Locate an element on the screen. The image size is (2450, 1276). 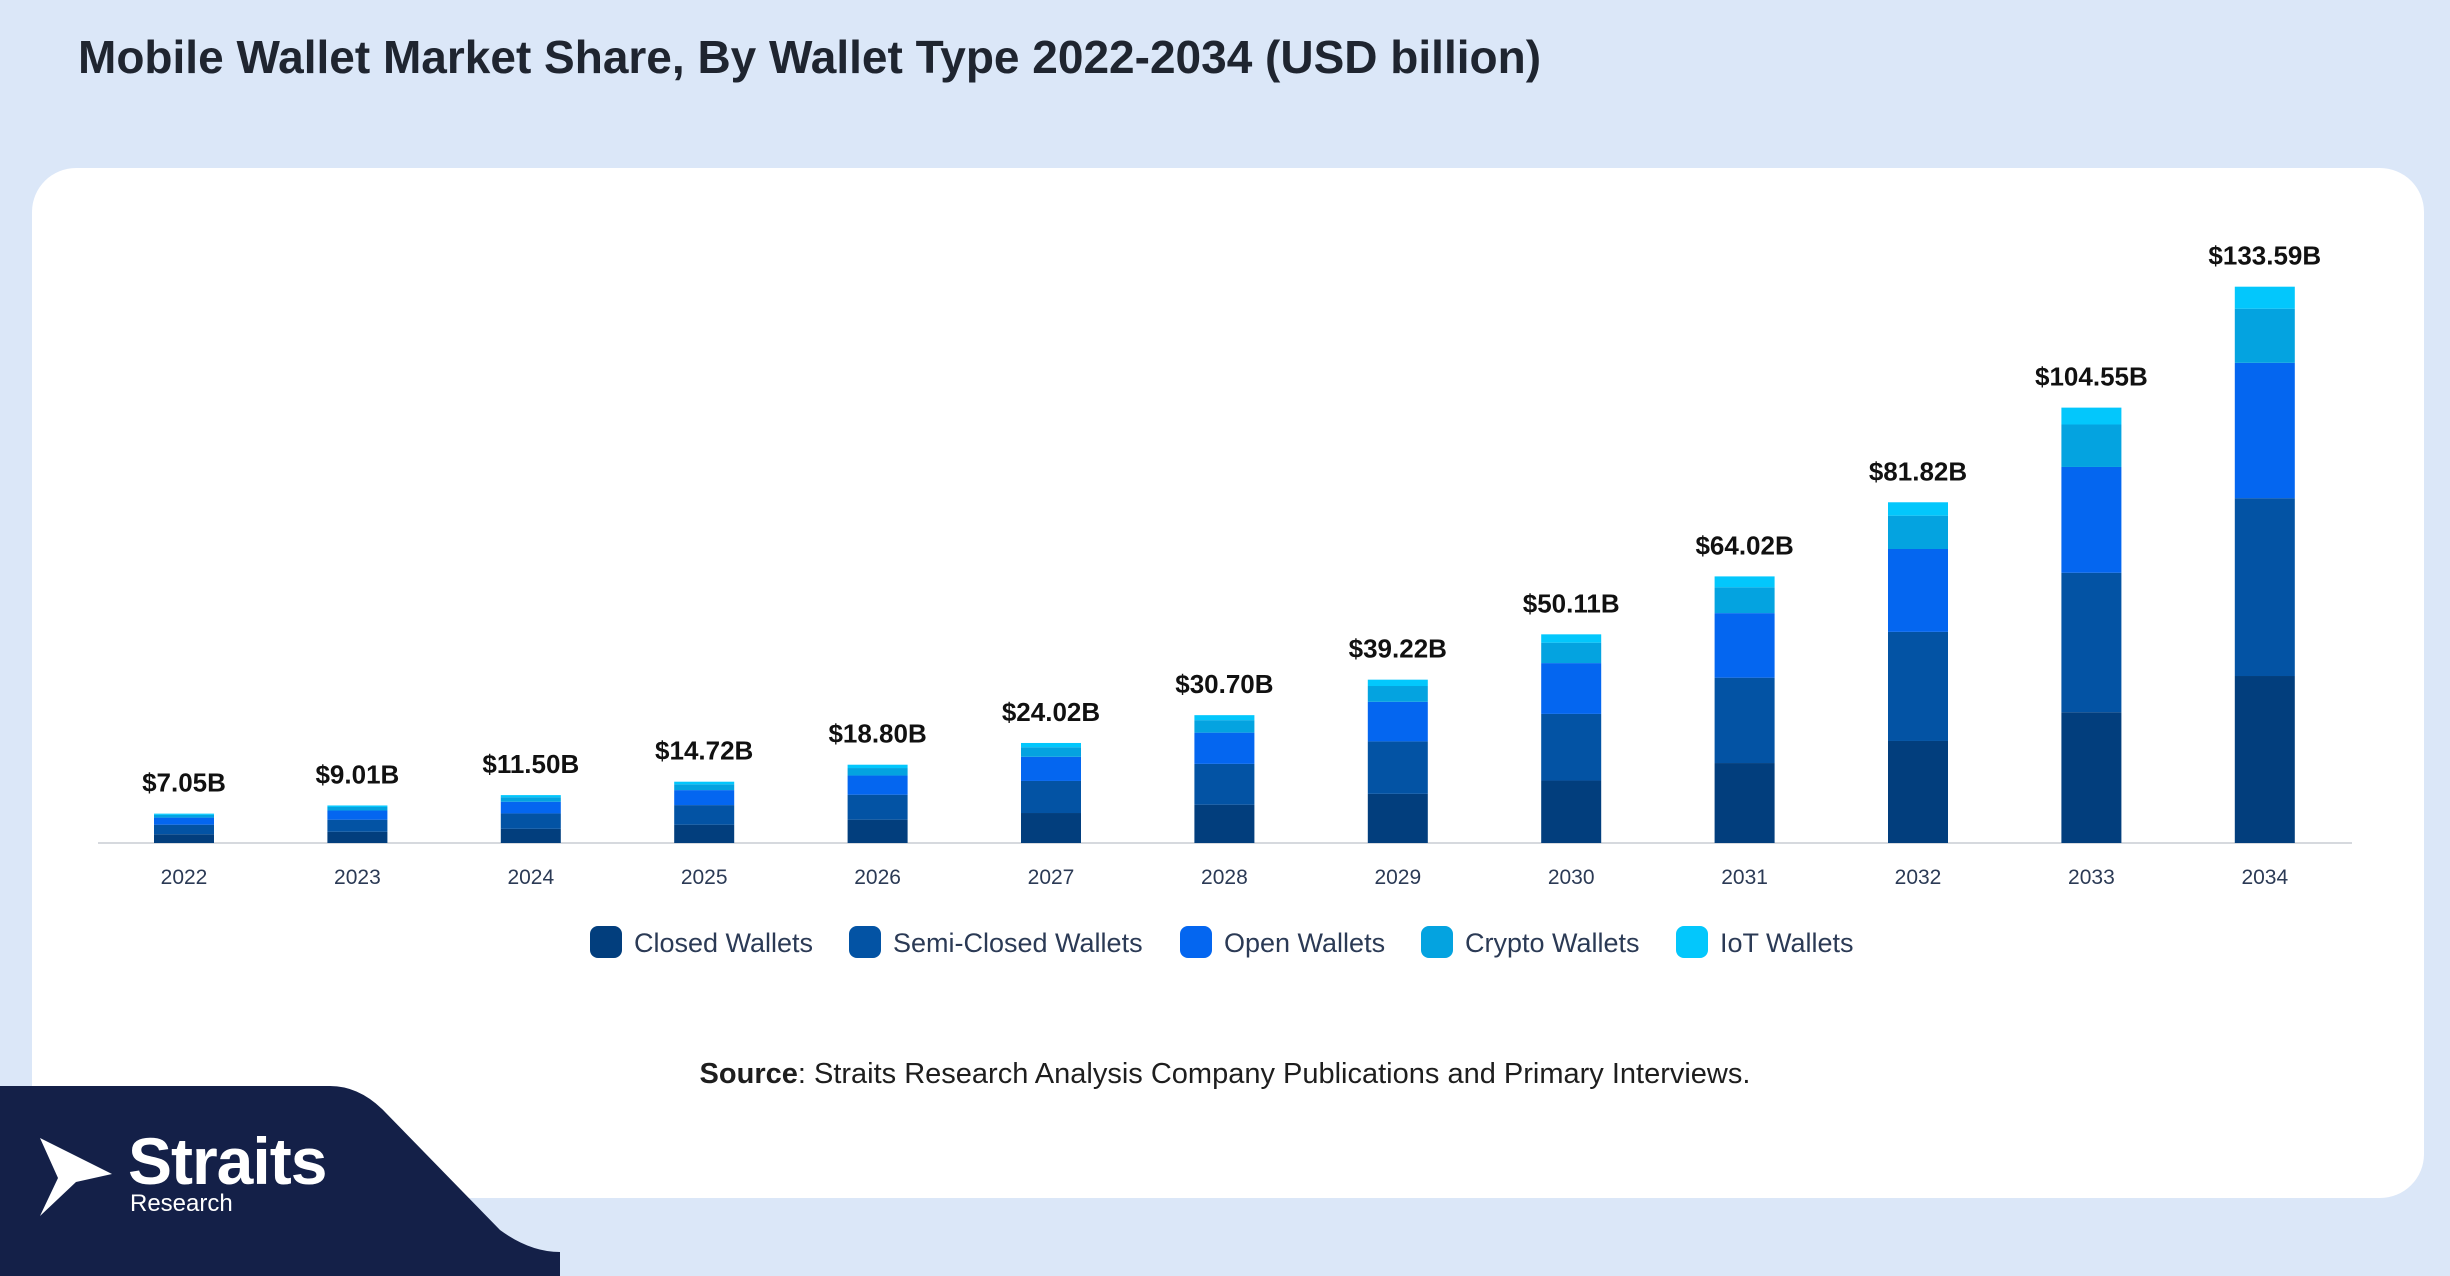
bar-segment-crypto-wallets-2034 is located at coordinates (2264, 335).